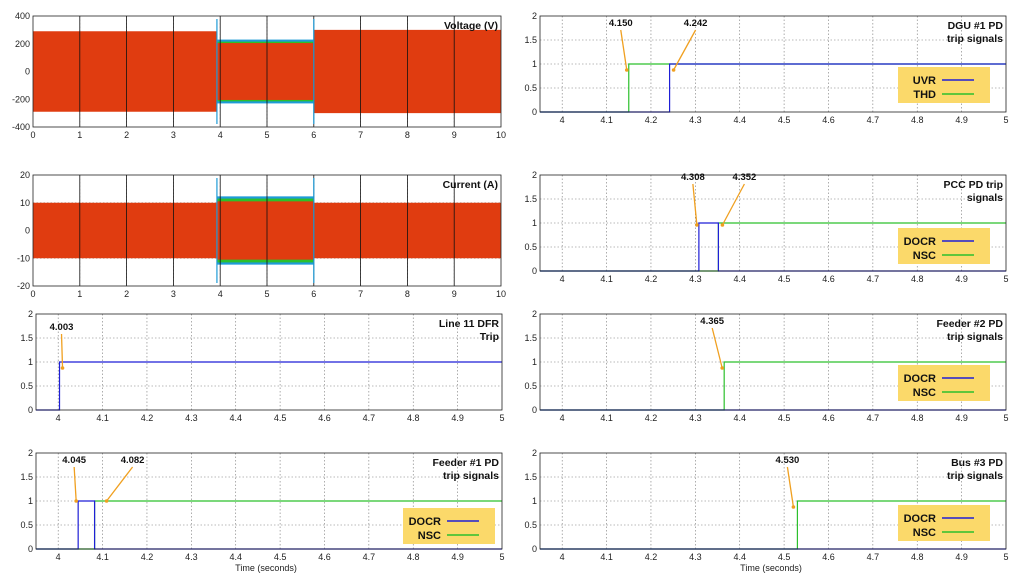  I want to click on x-tick-label: 1, so click(79, 135).